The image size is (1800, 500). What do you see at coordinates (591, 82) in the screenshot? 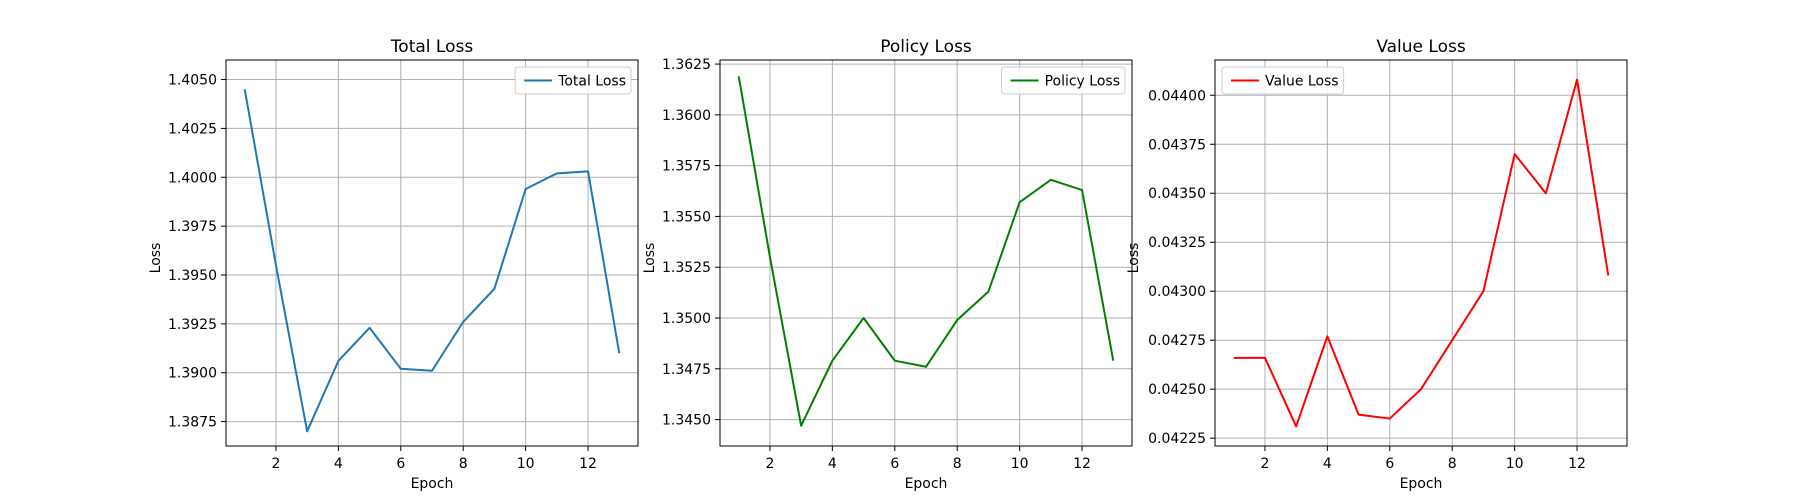
I see `legend-label: Total Loss` at bounding box center [591, 82].